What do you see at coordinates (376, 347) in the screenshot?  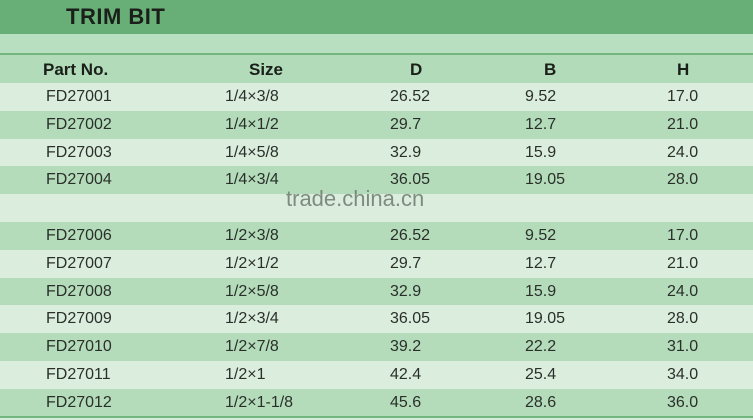 I see `table-row: FD27010 1/2×7/8 39.2 22.2 31.0` at bounding box center [376, 347].